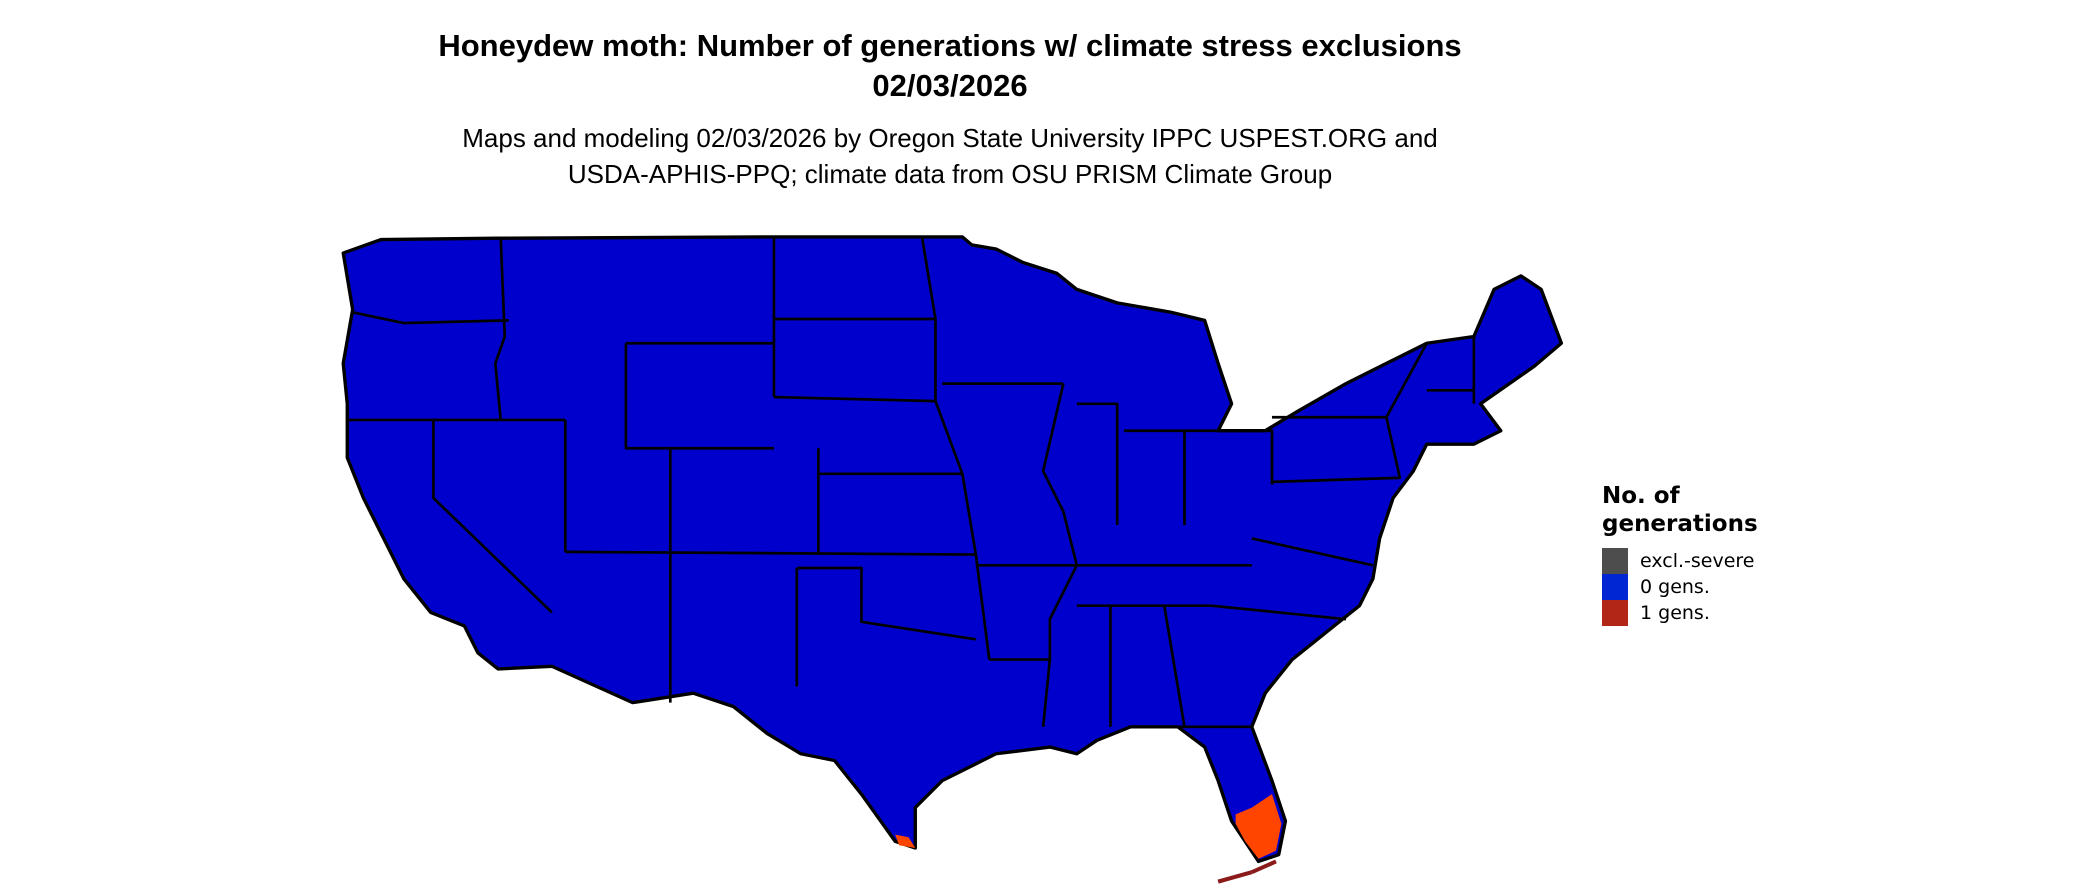  What do you see at coordinates (950, 85) in the screenshot?
I see `title-date: 02/03/2026` at bounding box center [950, 85].